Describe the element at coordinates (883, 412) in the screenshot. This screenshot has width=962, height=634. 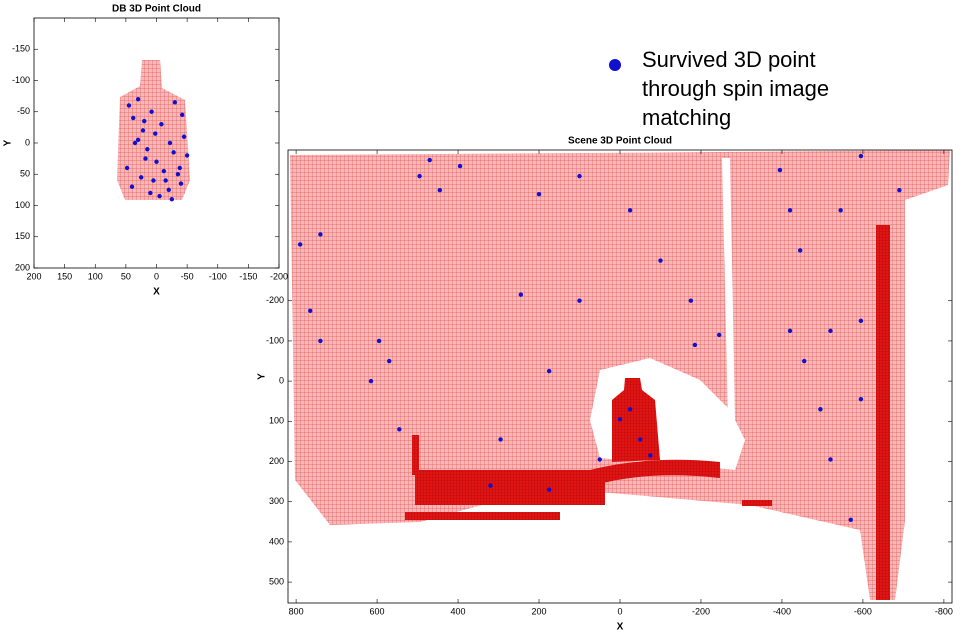
I see `pole` at that location.